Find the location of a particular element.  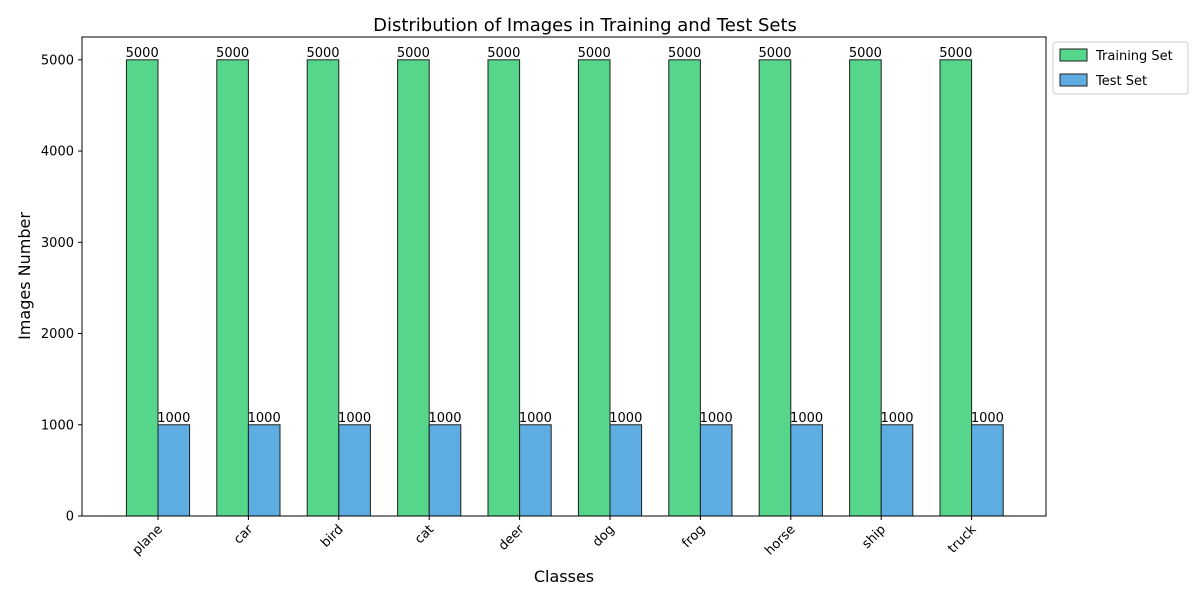

x-tick-label-ship: ship is located at coordinates (874, 537).